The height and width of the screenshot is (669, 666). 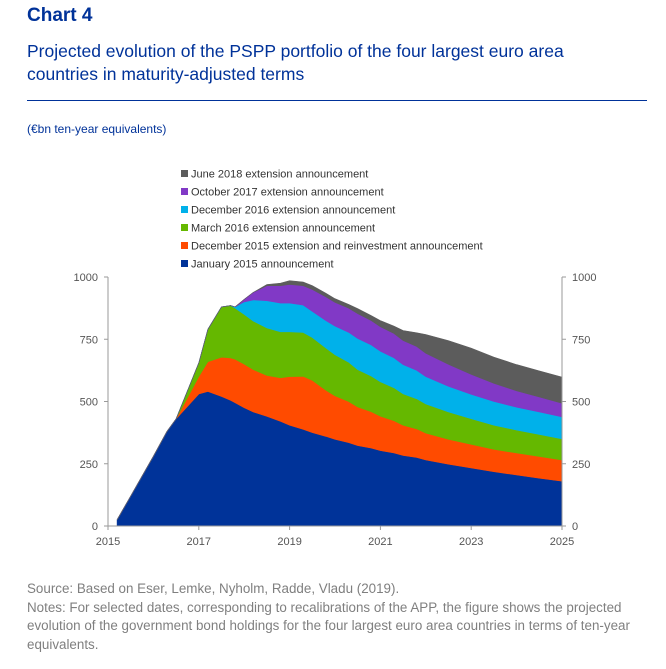 What do you see at coordinates (584, 278) in the screenshot?
I see `y-tick-label-right: 1000` at bounding box center [584, 278].